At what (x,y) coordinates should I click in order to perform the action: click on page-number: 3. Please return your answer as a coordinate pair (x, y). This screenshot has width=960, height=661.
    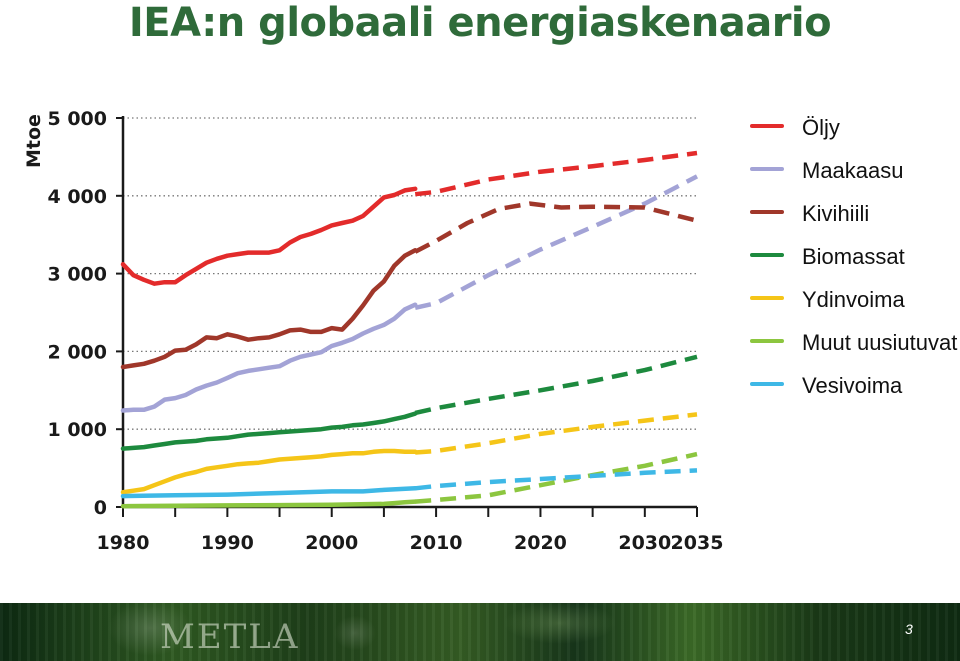
    Looking at the image, I should click on (909, 629).